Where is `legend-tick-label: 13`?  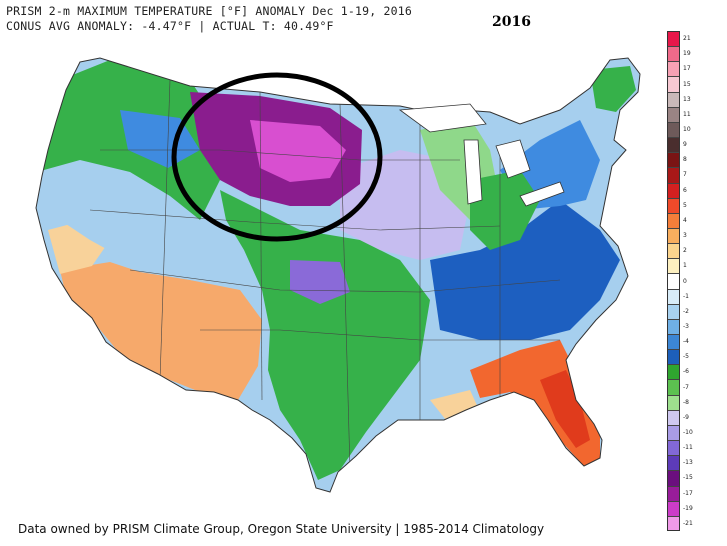 legend-tick-label: 13 is located at coordinates (687, 99).